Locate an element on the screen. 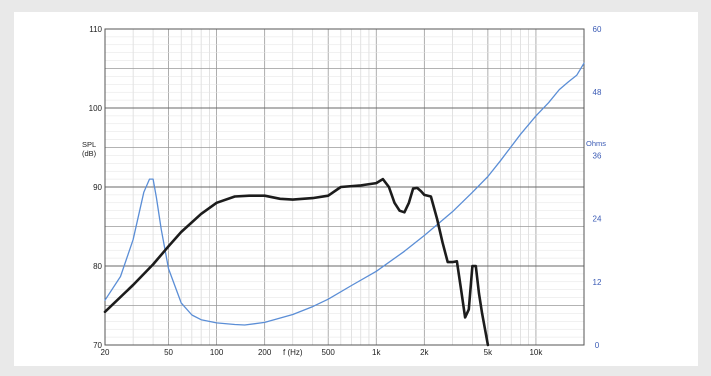 The height and width of the screenshot is (376, 711). x-tick-label: 2k is located at coordinates (424, 352).